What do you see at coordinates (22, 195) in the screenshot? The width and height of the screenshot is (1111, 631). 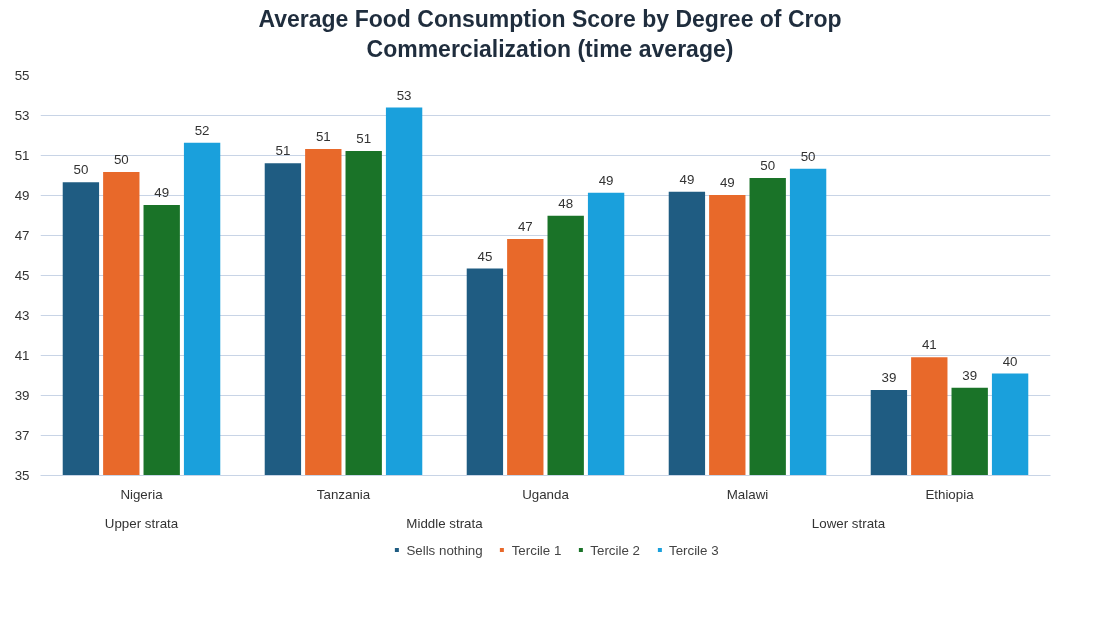 I see `y-tick-label: 49` at bounding box center [22, 195].